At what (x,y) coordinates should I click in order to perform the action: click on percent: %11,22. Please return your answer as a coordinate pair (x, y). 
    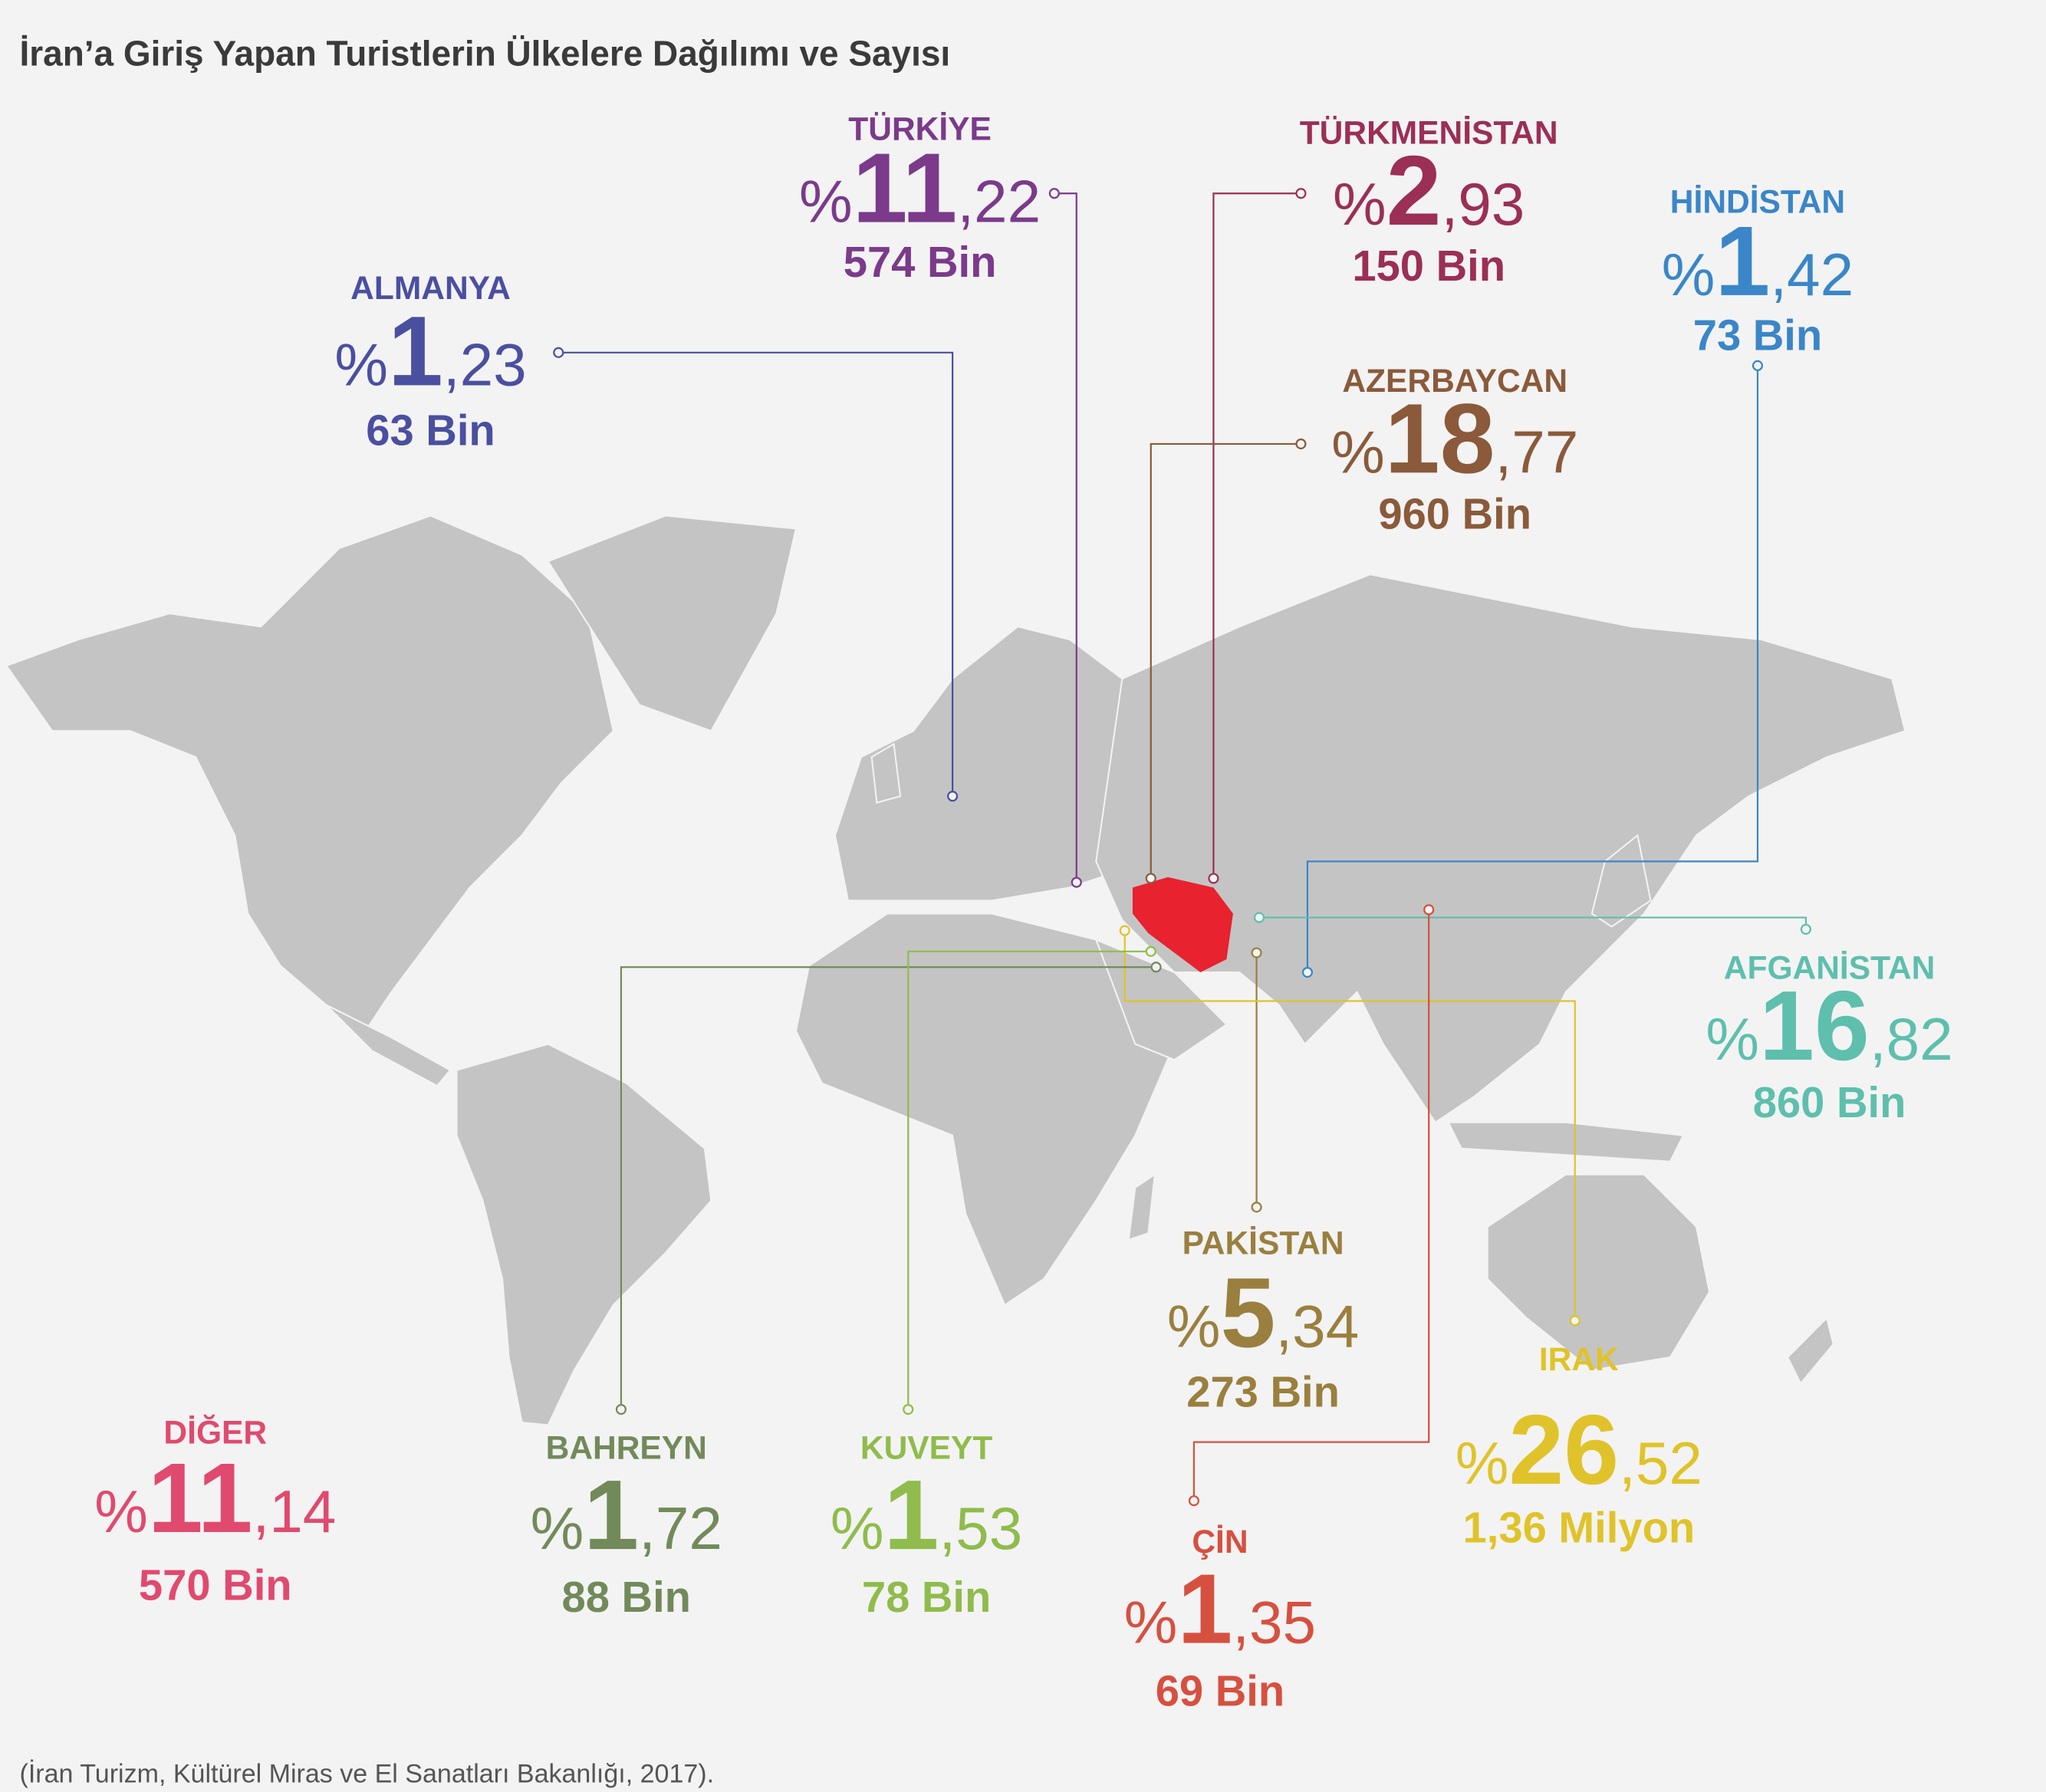
    Looking at the image, I should click on (920, 188).